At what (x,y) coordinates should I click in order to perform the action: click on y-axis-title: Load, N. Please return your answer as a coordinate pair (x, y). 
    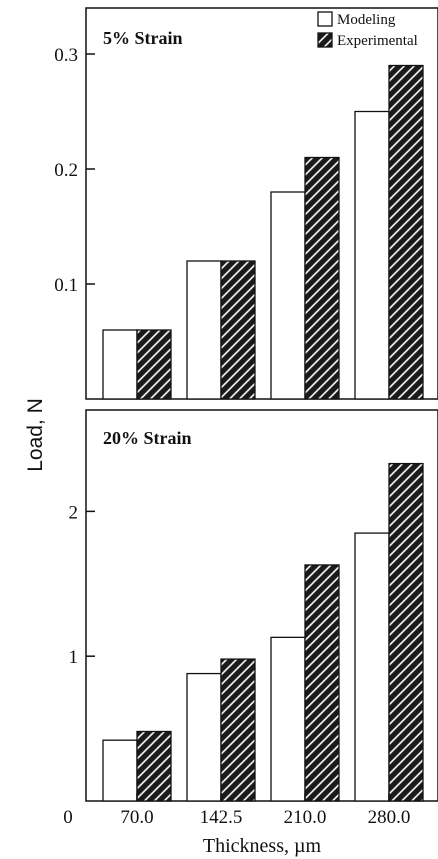
    Looking at the image, I should click on (35, 435).